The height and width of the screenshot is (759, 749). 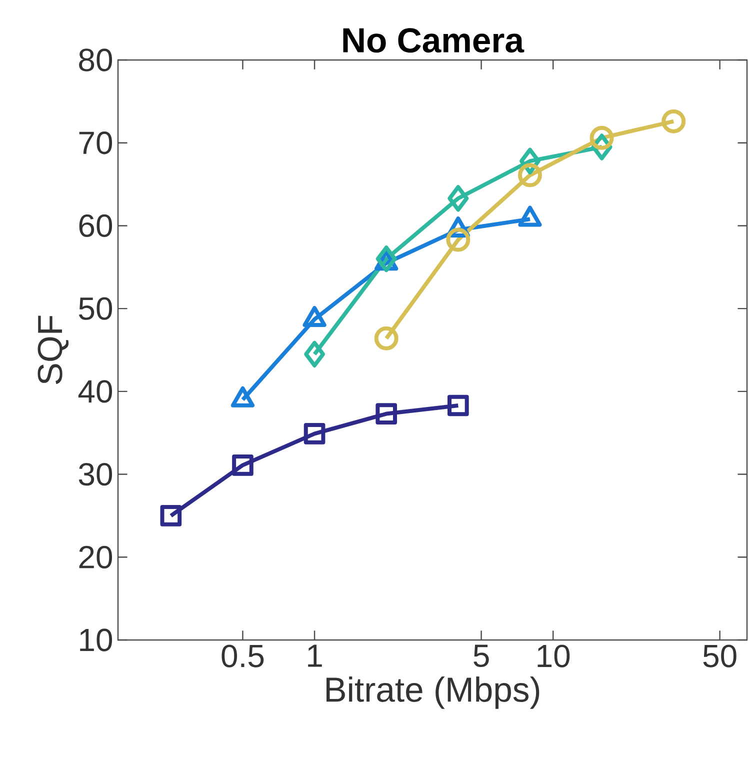 What do you see at coordinates (95, 557) in the screenshot?
I see `y-tick-label: 20` at bounding box center [95, 557].